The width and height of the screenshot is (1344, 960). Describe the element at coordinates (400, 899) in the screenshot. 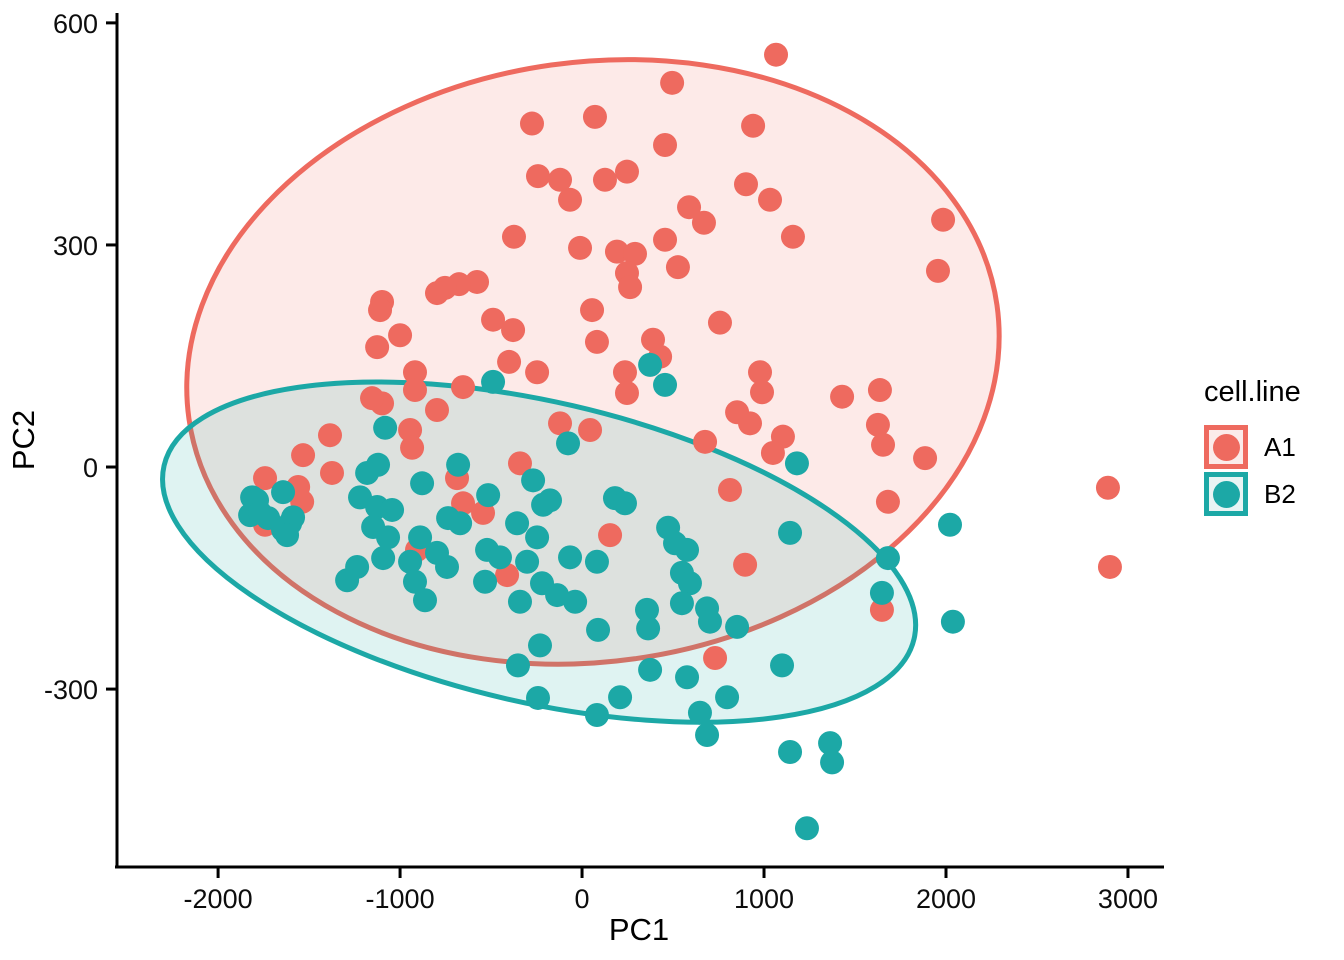

I see `x-tick-label: -1000` at that location.